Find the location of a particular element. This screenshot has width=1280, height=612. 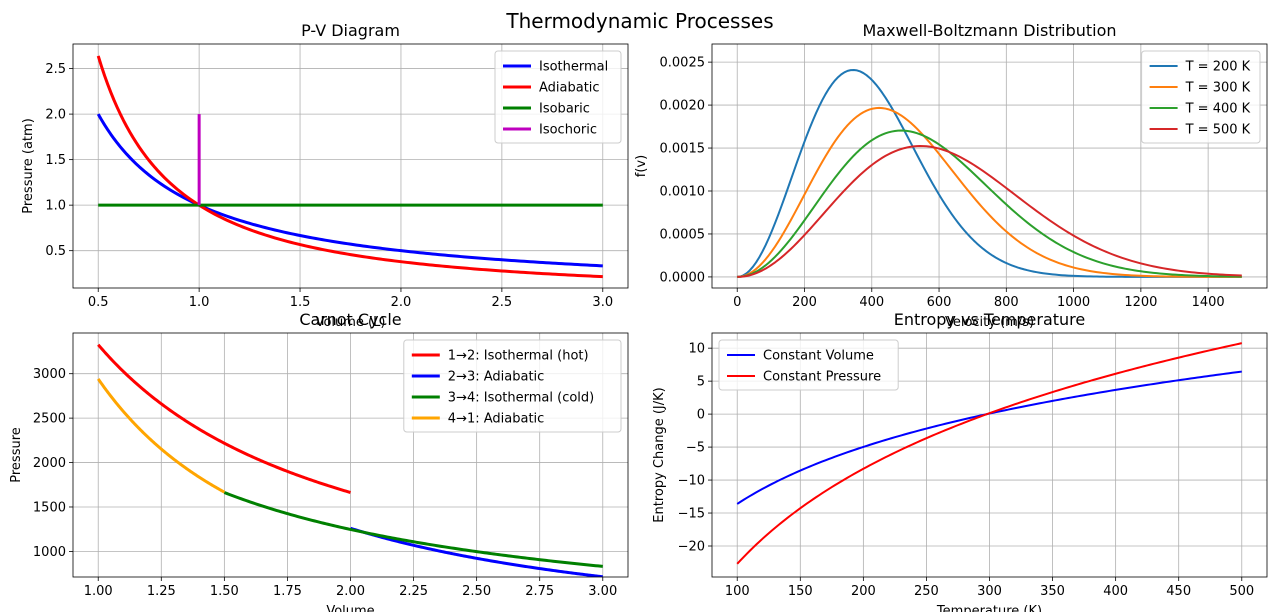

x-tick-label: 500 is located at coordinates (1241, 591).